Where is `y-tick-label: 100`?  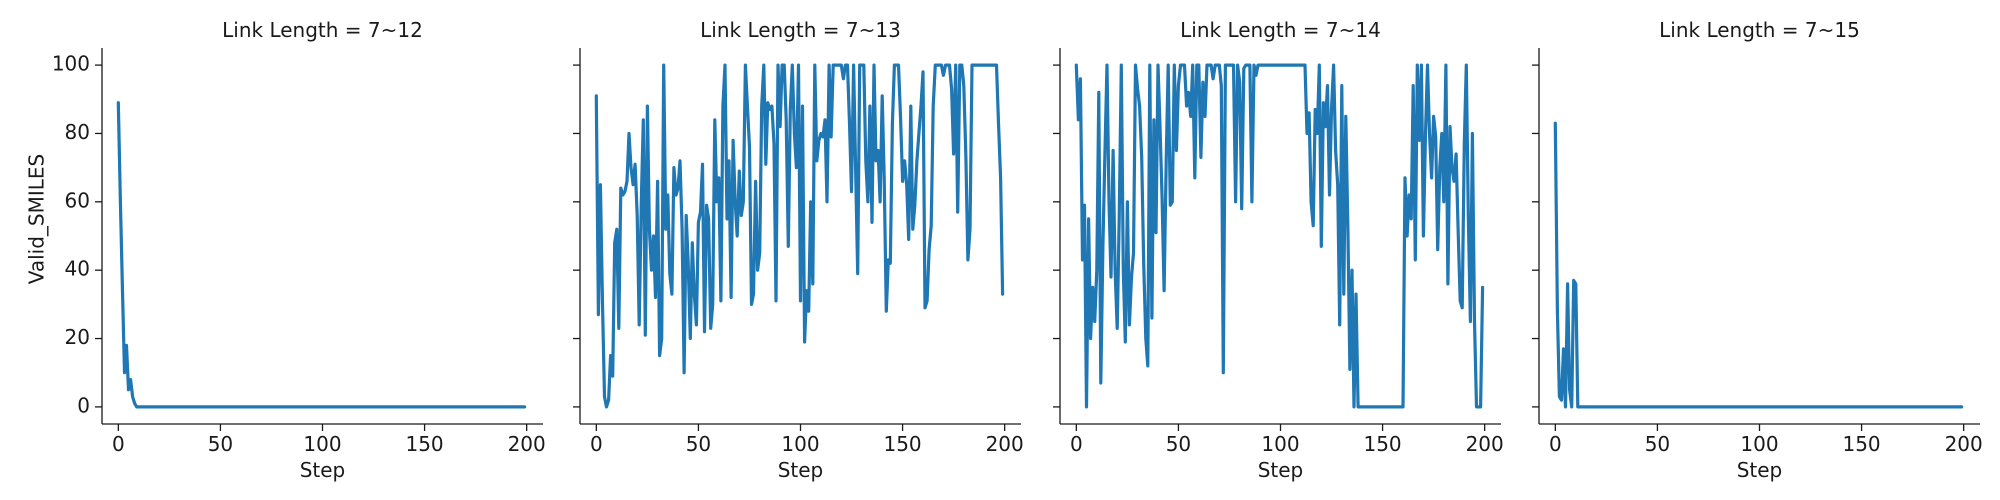 y-tick-label: 100 is located at coordinates (71, 64).